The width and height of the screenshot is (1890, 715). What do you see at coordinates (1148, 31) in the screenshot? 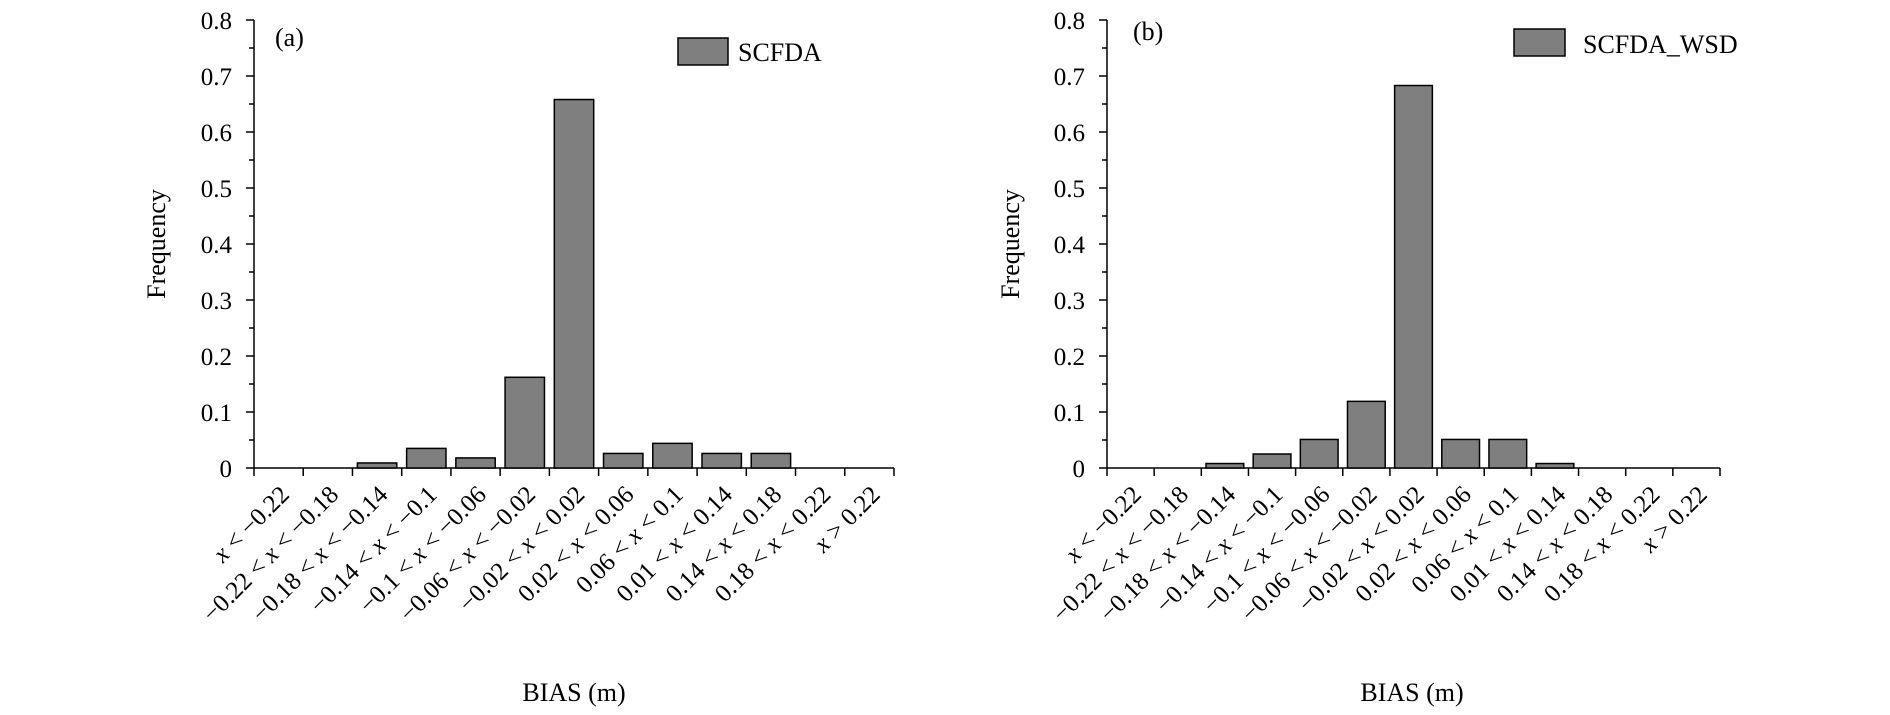
I see `panel-label: (b)` at bounding box center [1148, 31].